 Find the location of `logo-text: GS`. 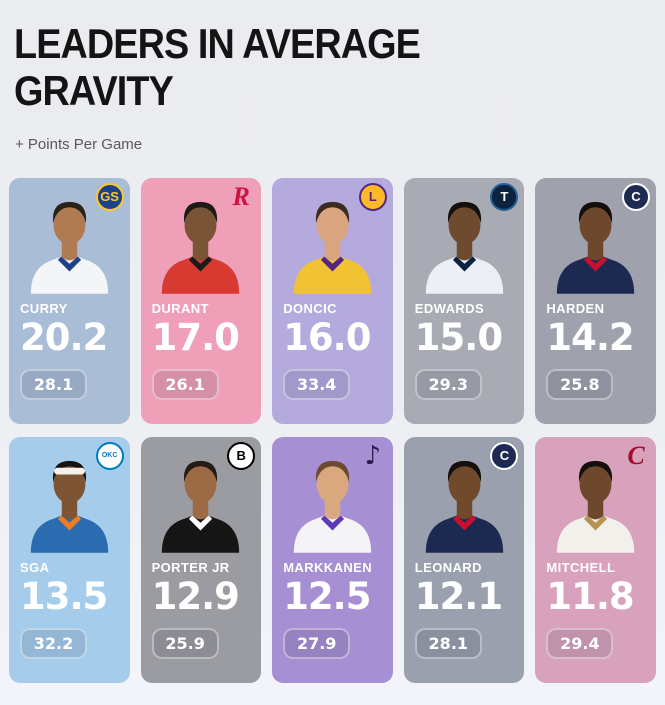

logo-text: GS is located at coordinates (109, 197).